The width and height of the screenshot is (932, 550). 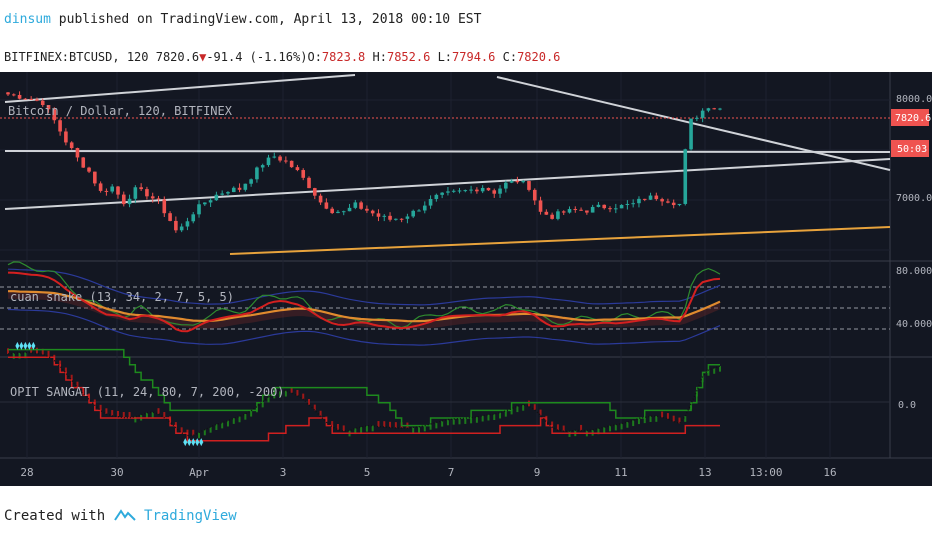 I want to click on time-label: 30, so click(x=116, y=472).